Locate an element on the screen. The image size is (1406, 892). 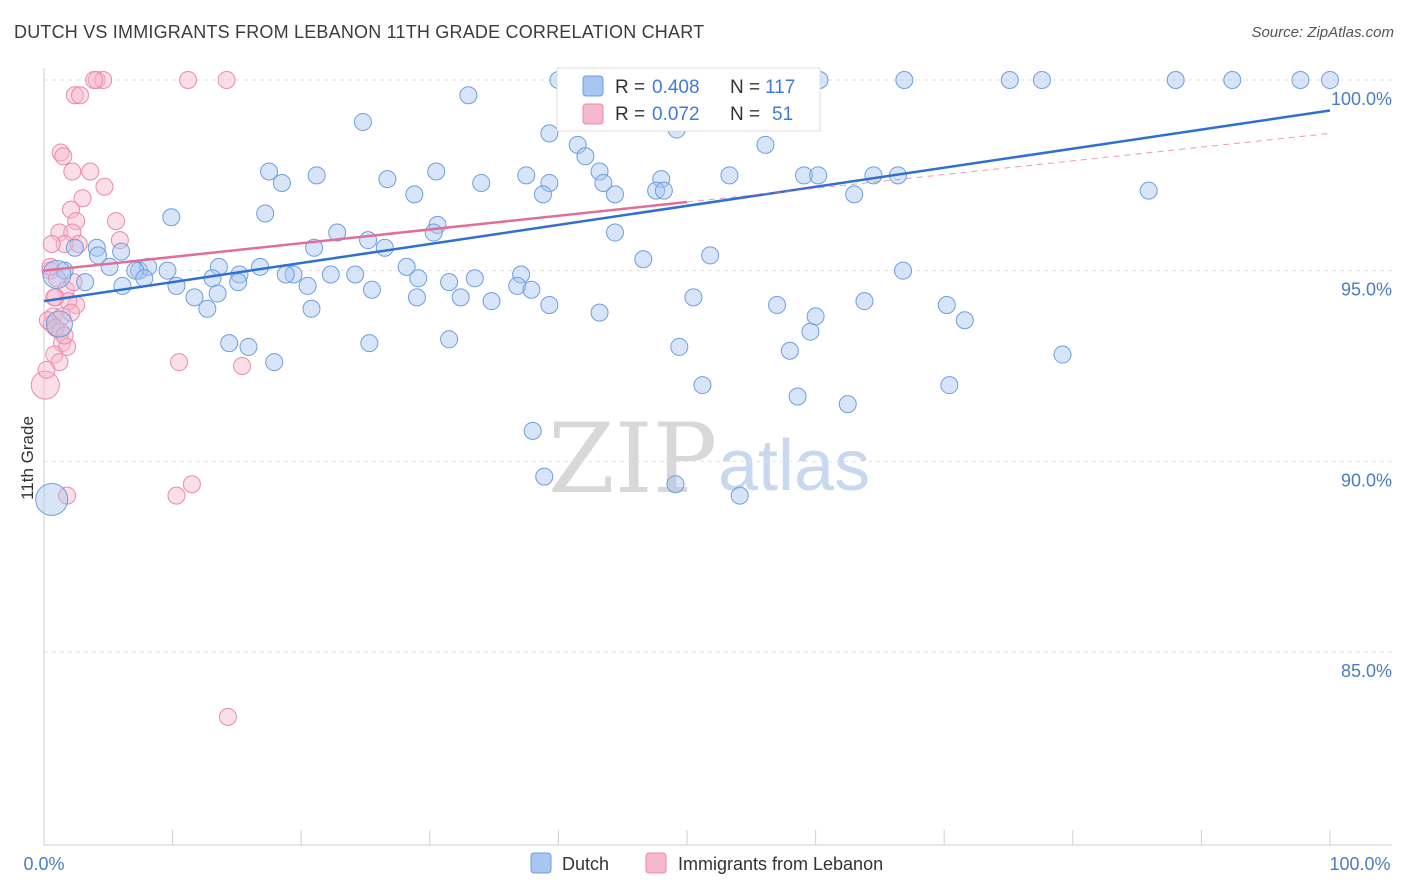
legend-dutch-n-value: 117 is located at coordinates (780, 87).